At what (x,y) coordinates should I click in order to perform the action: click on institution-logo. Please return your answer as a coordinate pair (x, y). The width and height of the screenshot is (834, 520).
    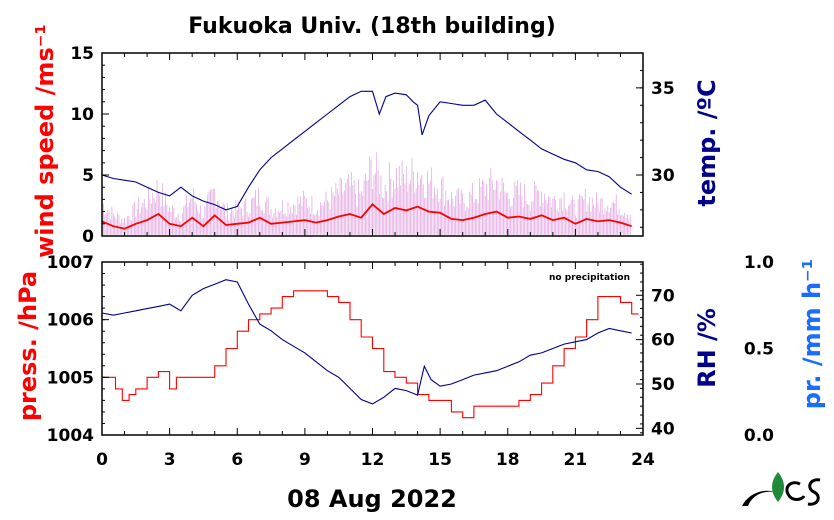
    Looking at the image, I should click on (781, 489).